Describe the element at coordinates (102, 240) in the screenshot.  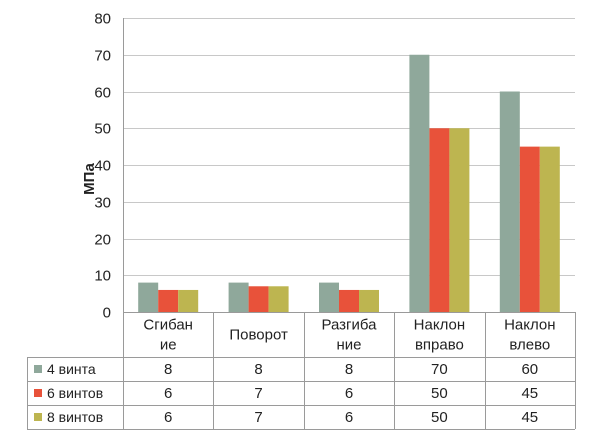
I see `y-tick-label: 20` at that location.